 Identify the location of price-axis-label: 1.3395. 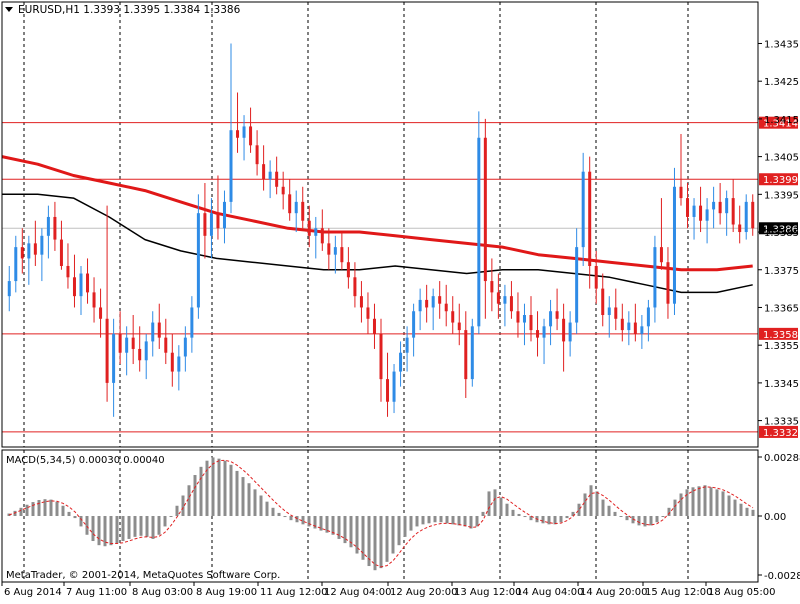
(781, 195).